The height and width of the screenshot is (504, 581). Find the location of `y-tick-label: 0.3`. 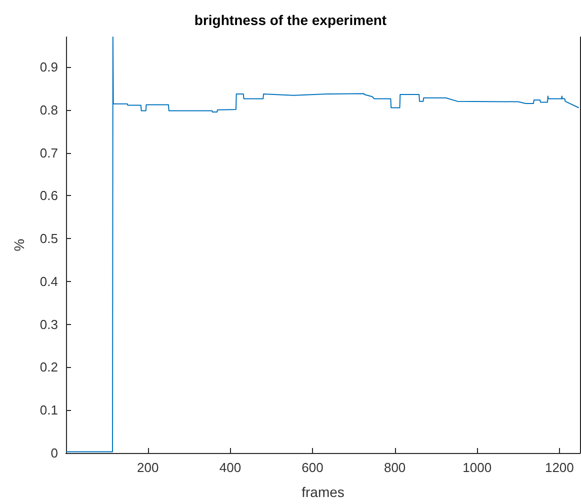

y-tick-label: 0.3 is located at coordinates (49, 324).